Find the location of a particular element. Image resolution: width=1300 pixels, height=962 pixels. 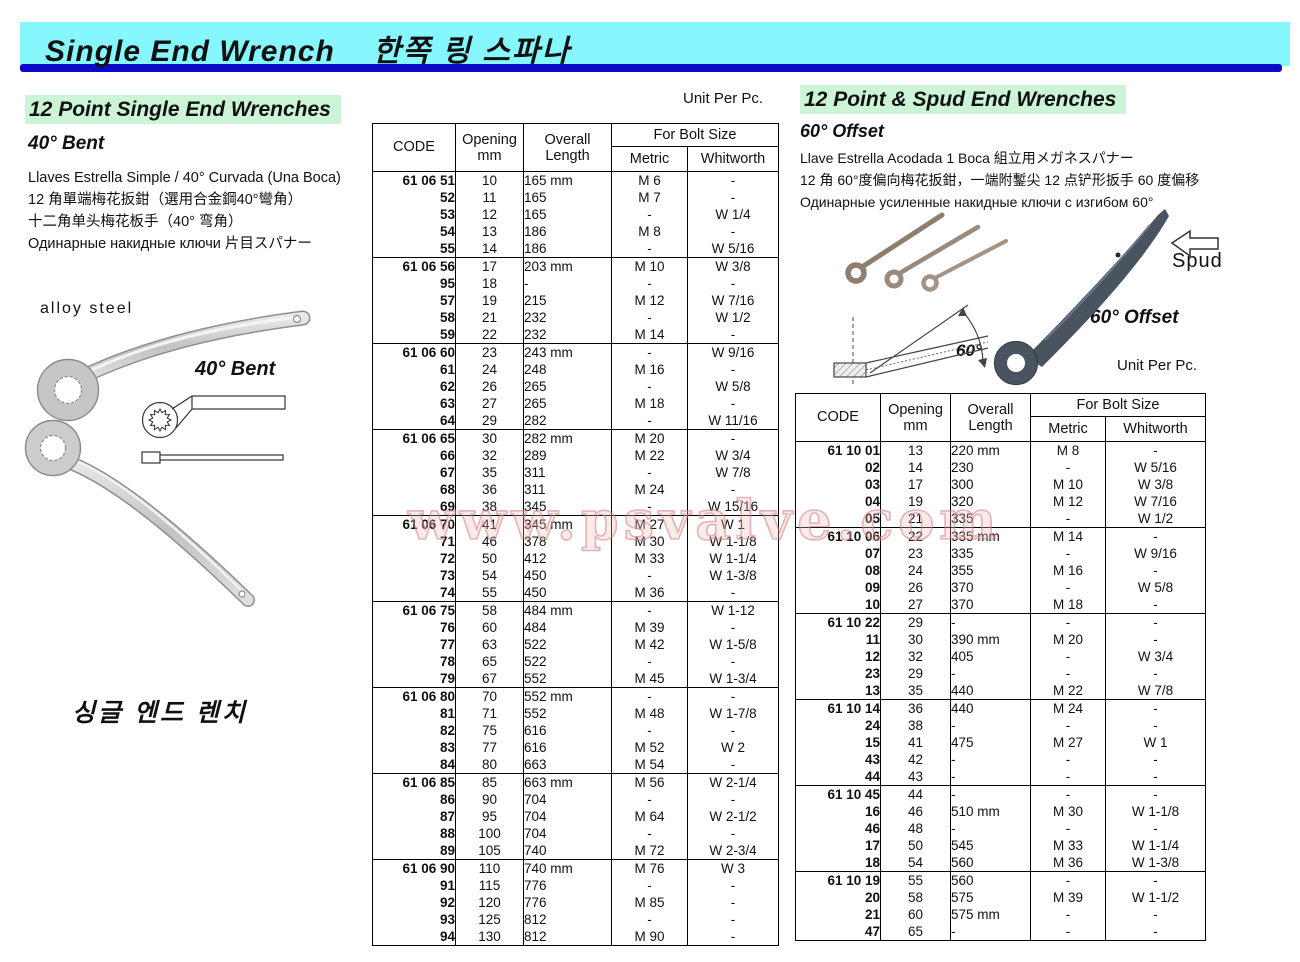

spec-cell: 70 is located at coordinates (489, 696).